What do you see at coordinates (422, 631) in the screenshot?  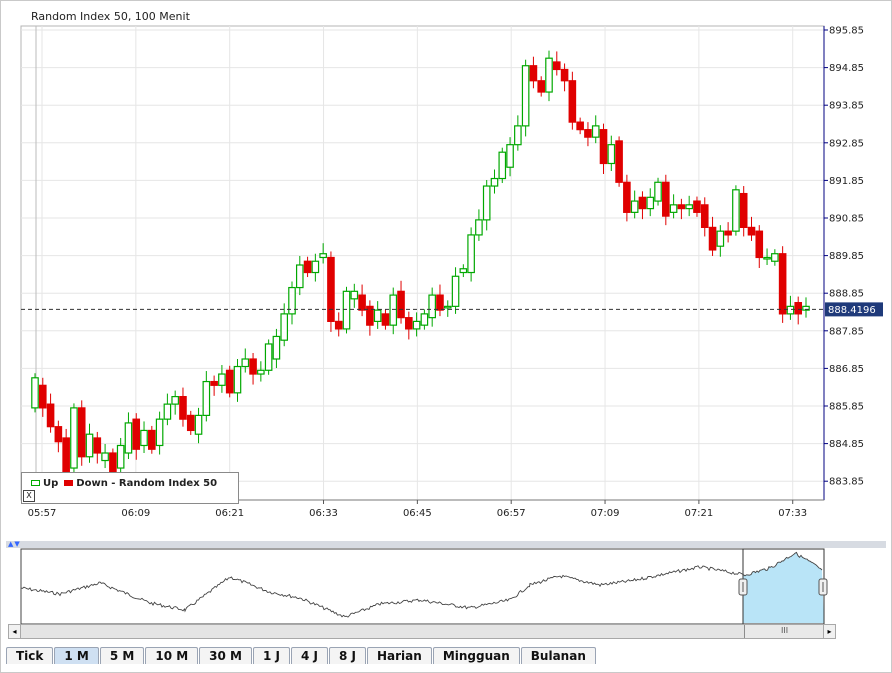 I see `navigator-scrollbar: ◂ III ▸` at bounding box center [422, 631].